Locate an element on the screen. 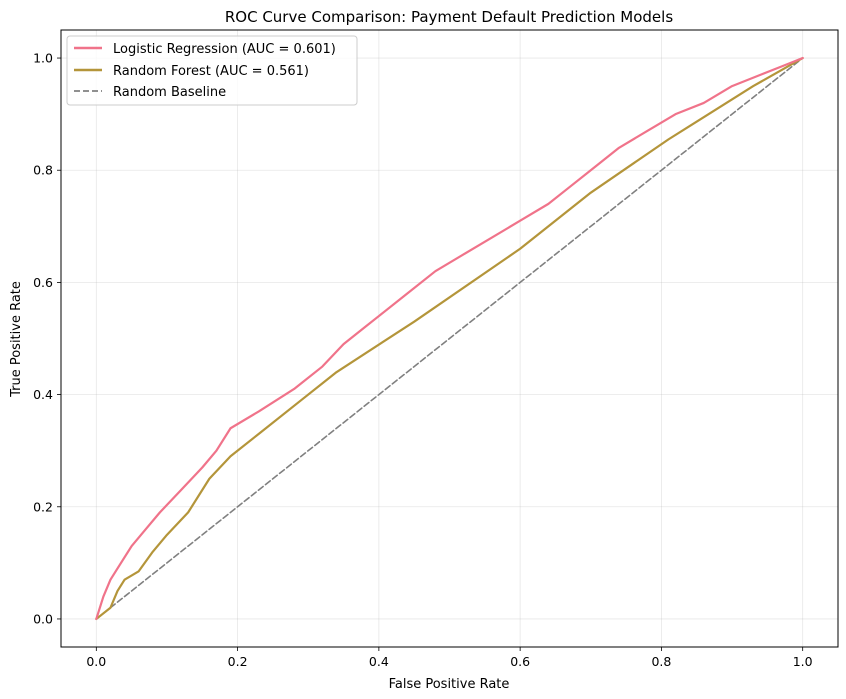  y-tick-label: 0.2 is located at coordinates (43, 506).